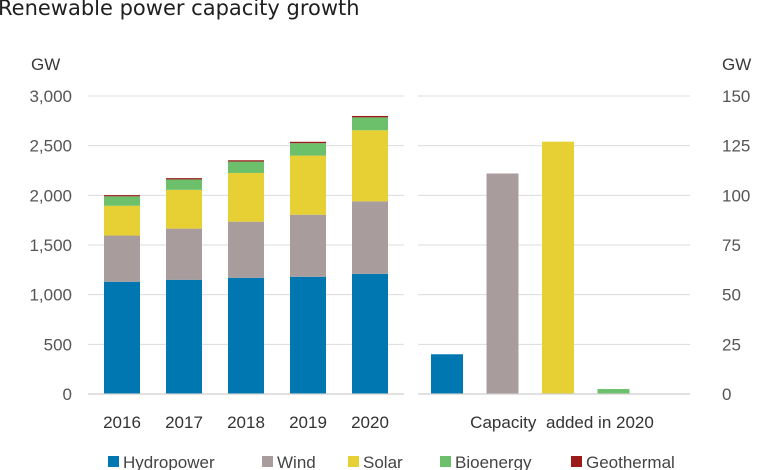  Describe the element at coordinates (731, 344) in the screenshot. I see `right-y-tick-label: 25` at that location.